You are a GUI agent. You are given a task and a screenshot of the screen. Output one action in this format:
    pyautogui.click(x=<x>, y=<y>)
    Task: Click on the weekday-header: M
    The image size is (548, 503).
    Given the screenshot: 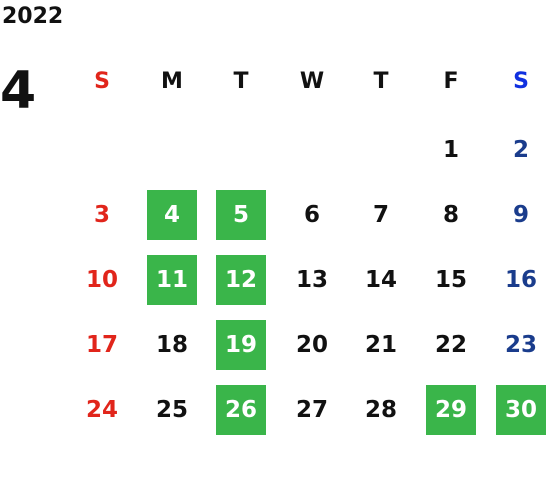 What is the action you would take?
    pyautogui.click(x=172, y=81)
    